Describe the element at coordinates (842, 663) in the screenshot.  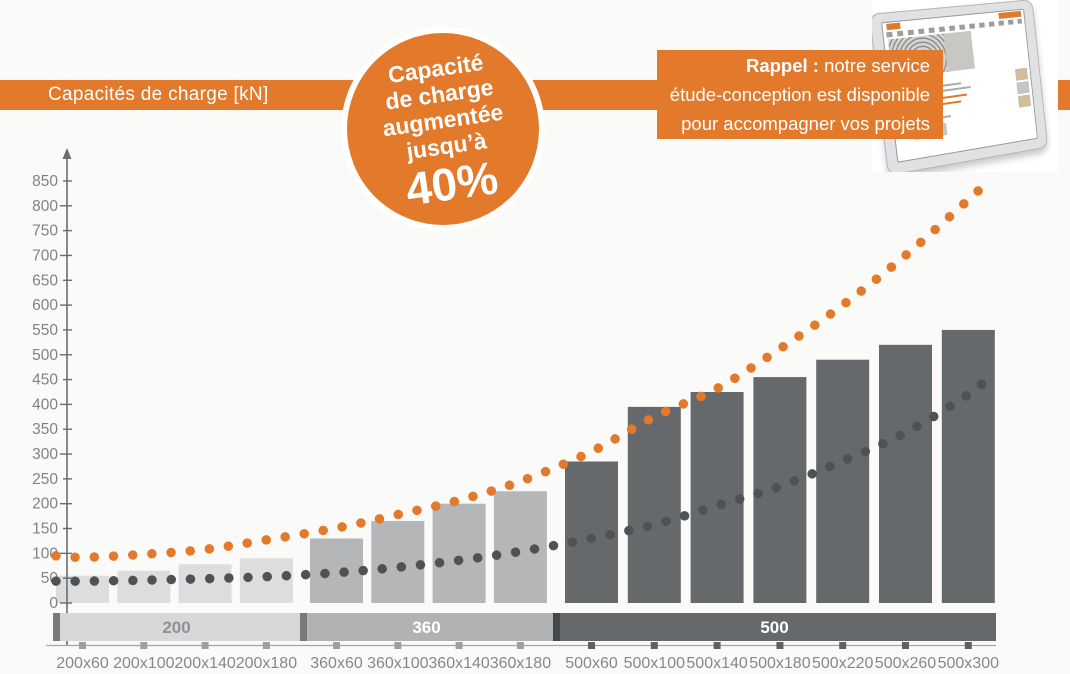
I see `x-label-500x220: 500x220` at that location.